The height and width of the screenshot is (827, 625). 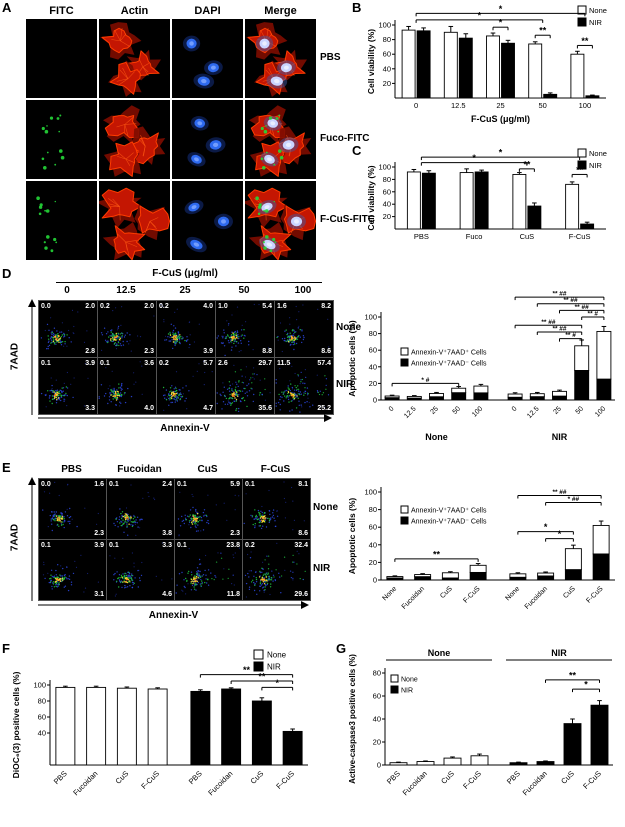 What do you see at coordinates (42, 717) in the screenshot?
I see `chart-text: 60` at bounding box center [42, 717].